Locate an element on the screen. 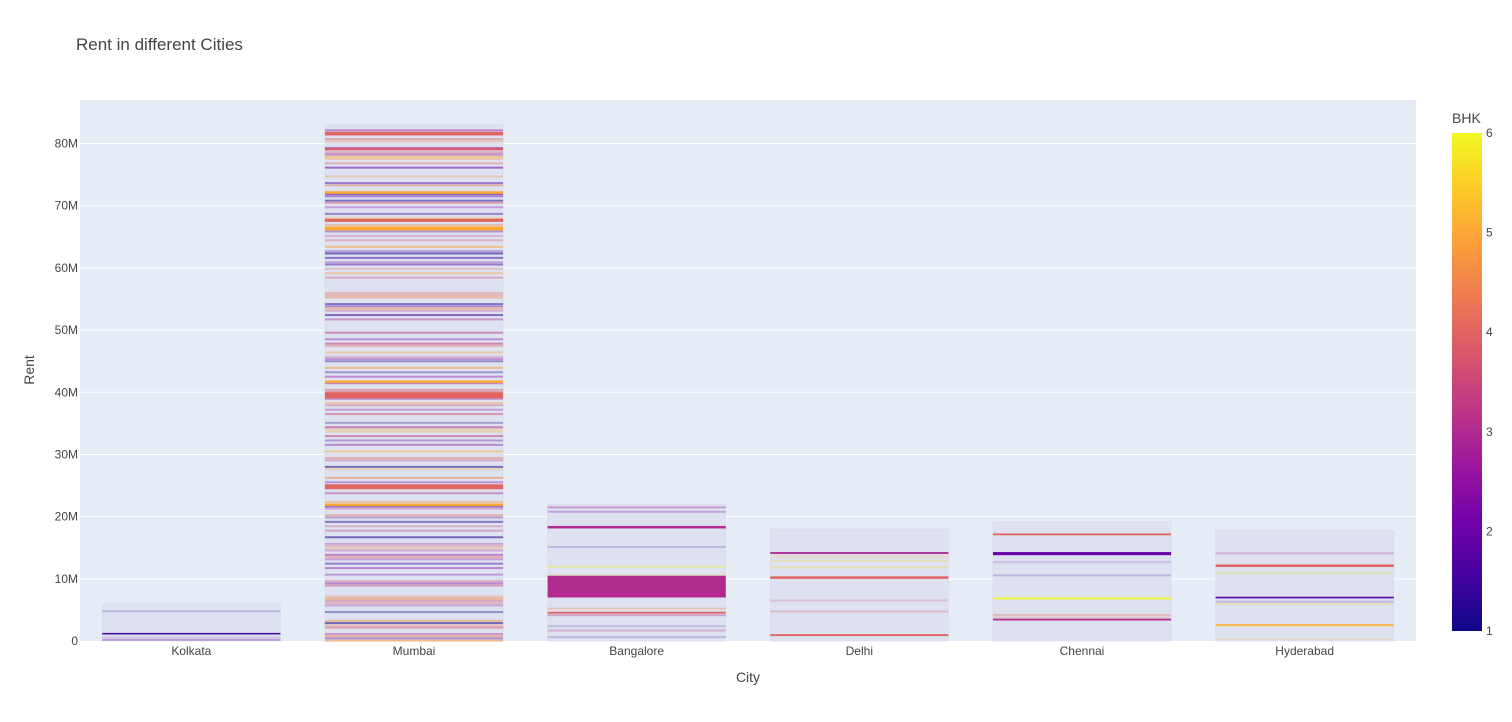  colorbar-tick-label: 5 is located at coordinates (1489, 233).